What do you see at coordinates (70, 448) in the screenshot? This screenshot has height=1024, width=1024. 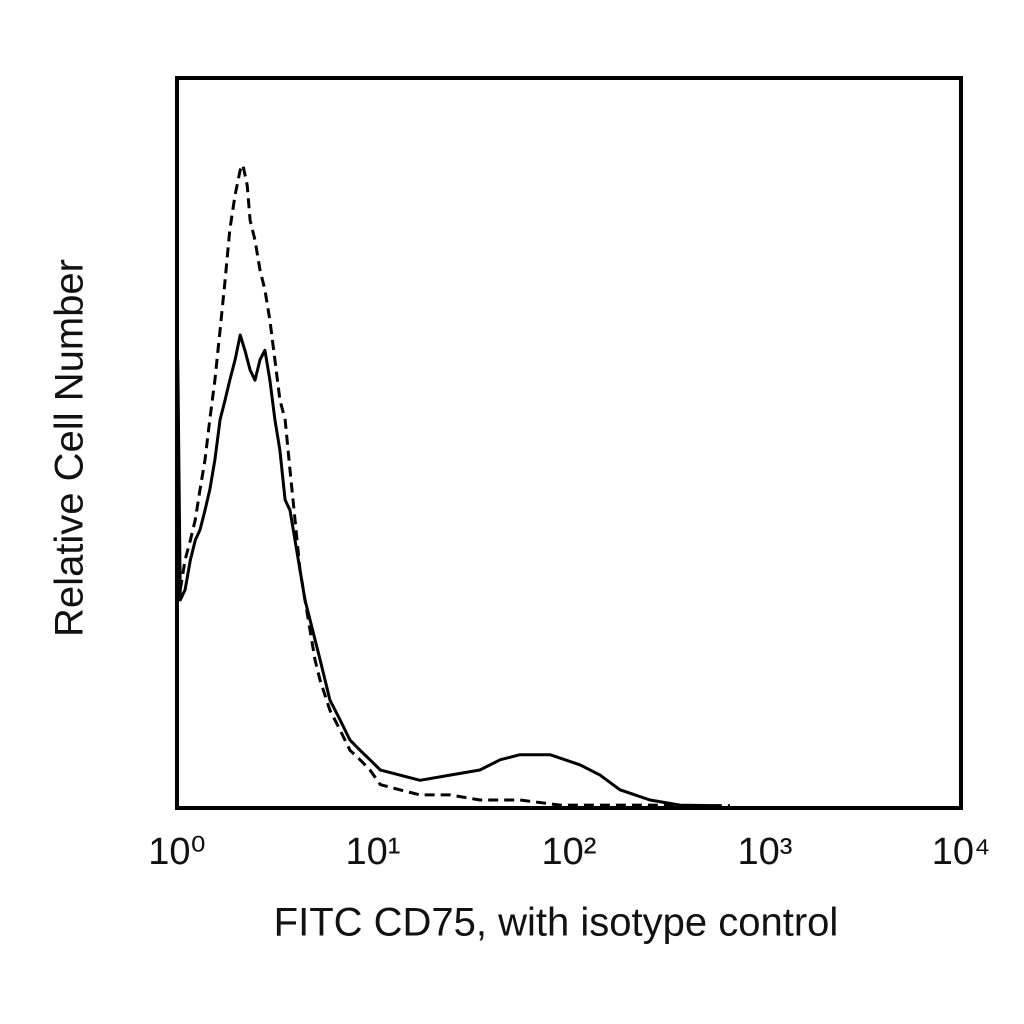 I see `y-axis-label: Relative Cell Number` at bounding box center [70, 448].